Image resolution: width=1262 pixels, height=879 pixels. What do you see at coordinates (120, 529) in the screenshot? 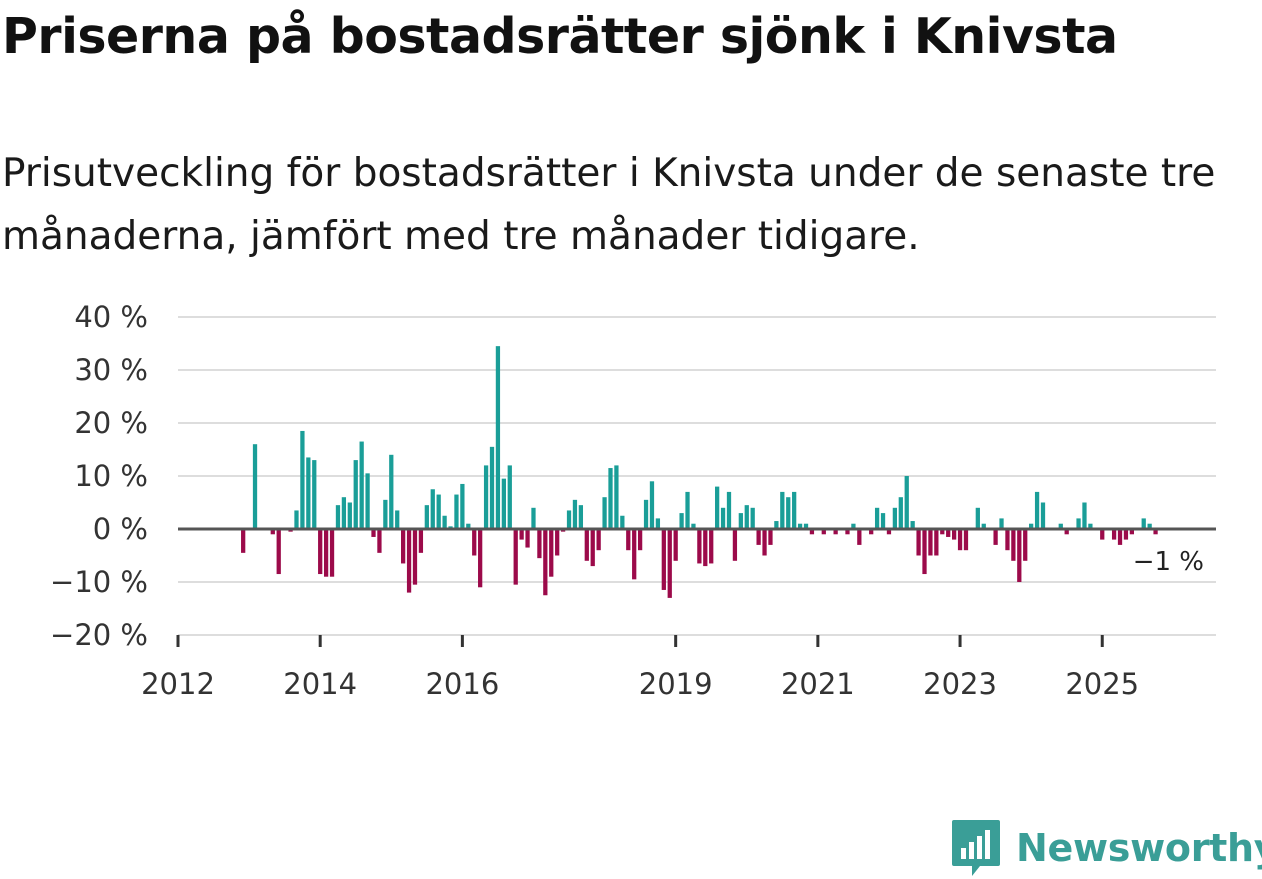
I see `y-tick-label: 0 %` at bounding box center [120, 529].